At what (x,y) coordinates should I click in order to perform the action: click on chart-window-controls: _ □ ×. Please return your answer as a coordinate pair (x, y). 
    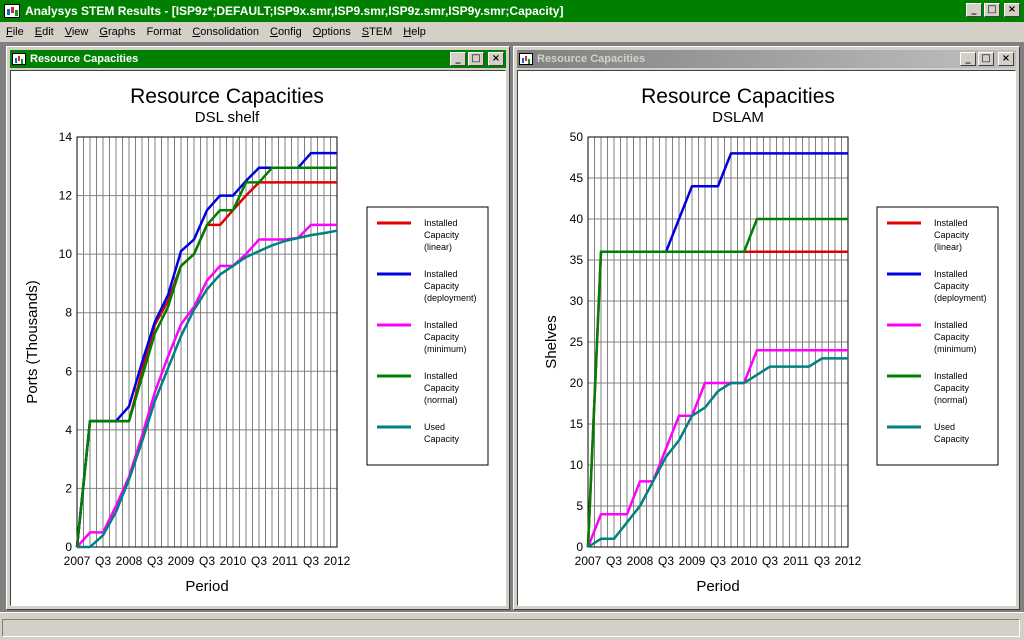
    Looking at the image, I should click on (477, 59).